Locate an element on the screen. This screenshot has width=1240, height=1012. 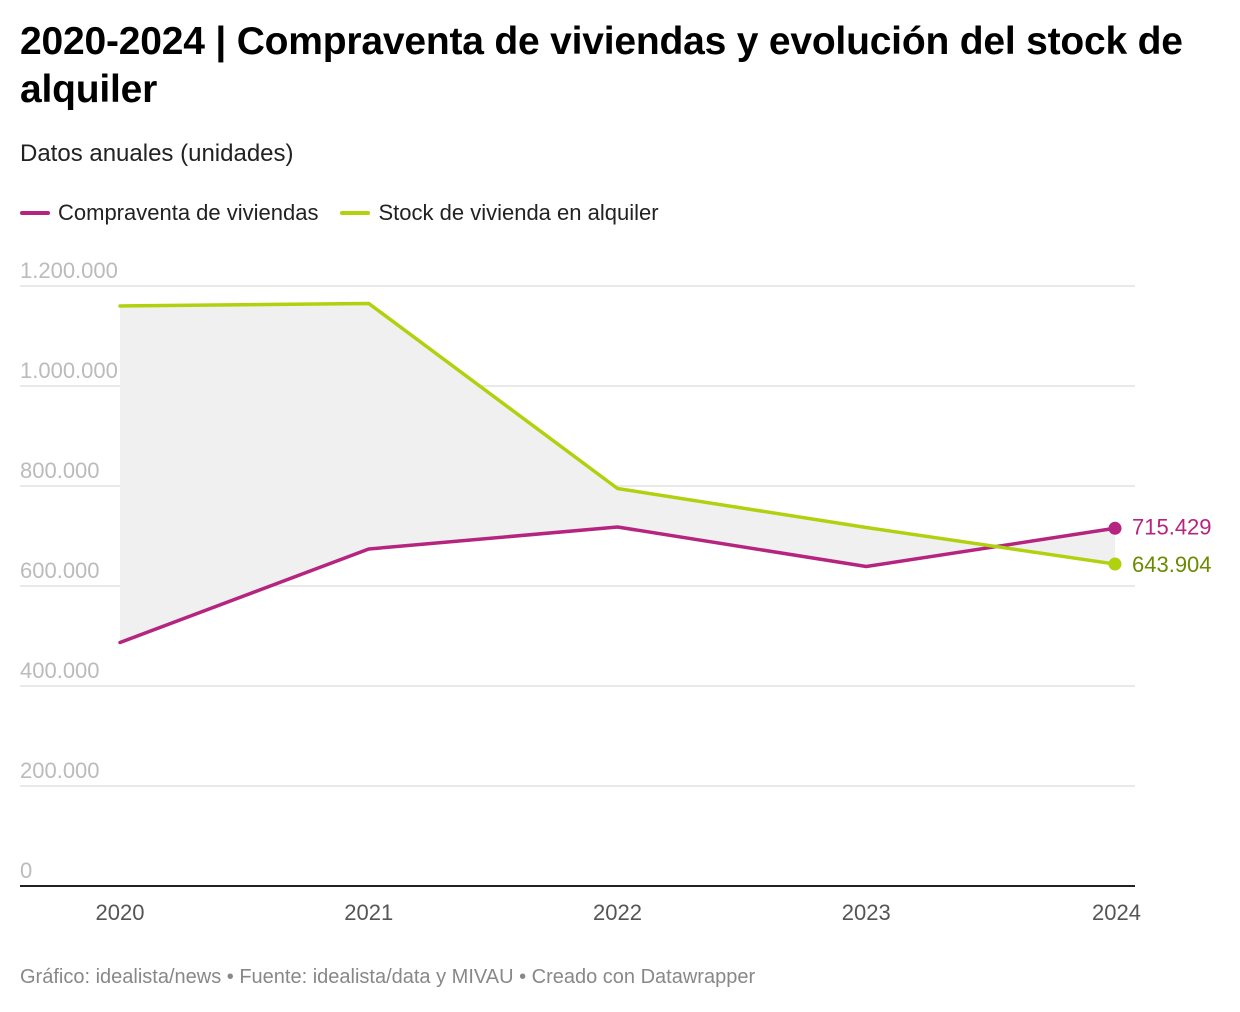
point-layer is located at coordinates (1115, 546).